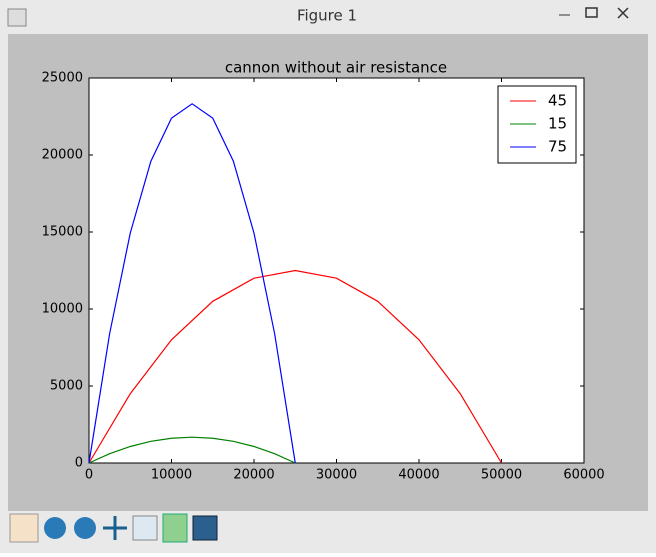 The width and height of the screenshot is (656, 557). I want to click on x-tick-label: 0, so click(89, 475).